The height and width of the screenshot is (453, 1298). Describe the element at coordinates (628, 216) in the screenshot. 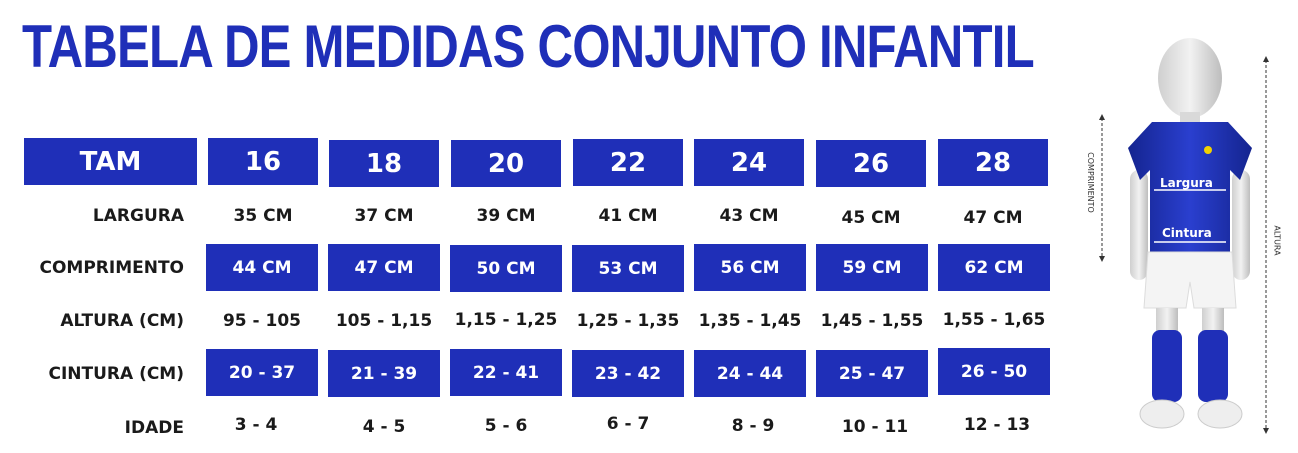

I see `largura-22: 41 CM` at that location.